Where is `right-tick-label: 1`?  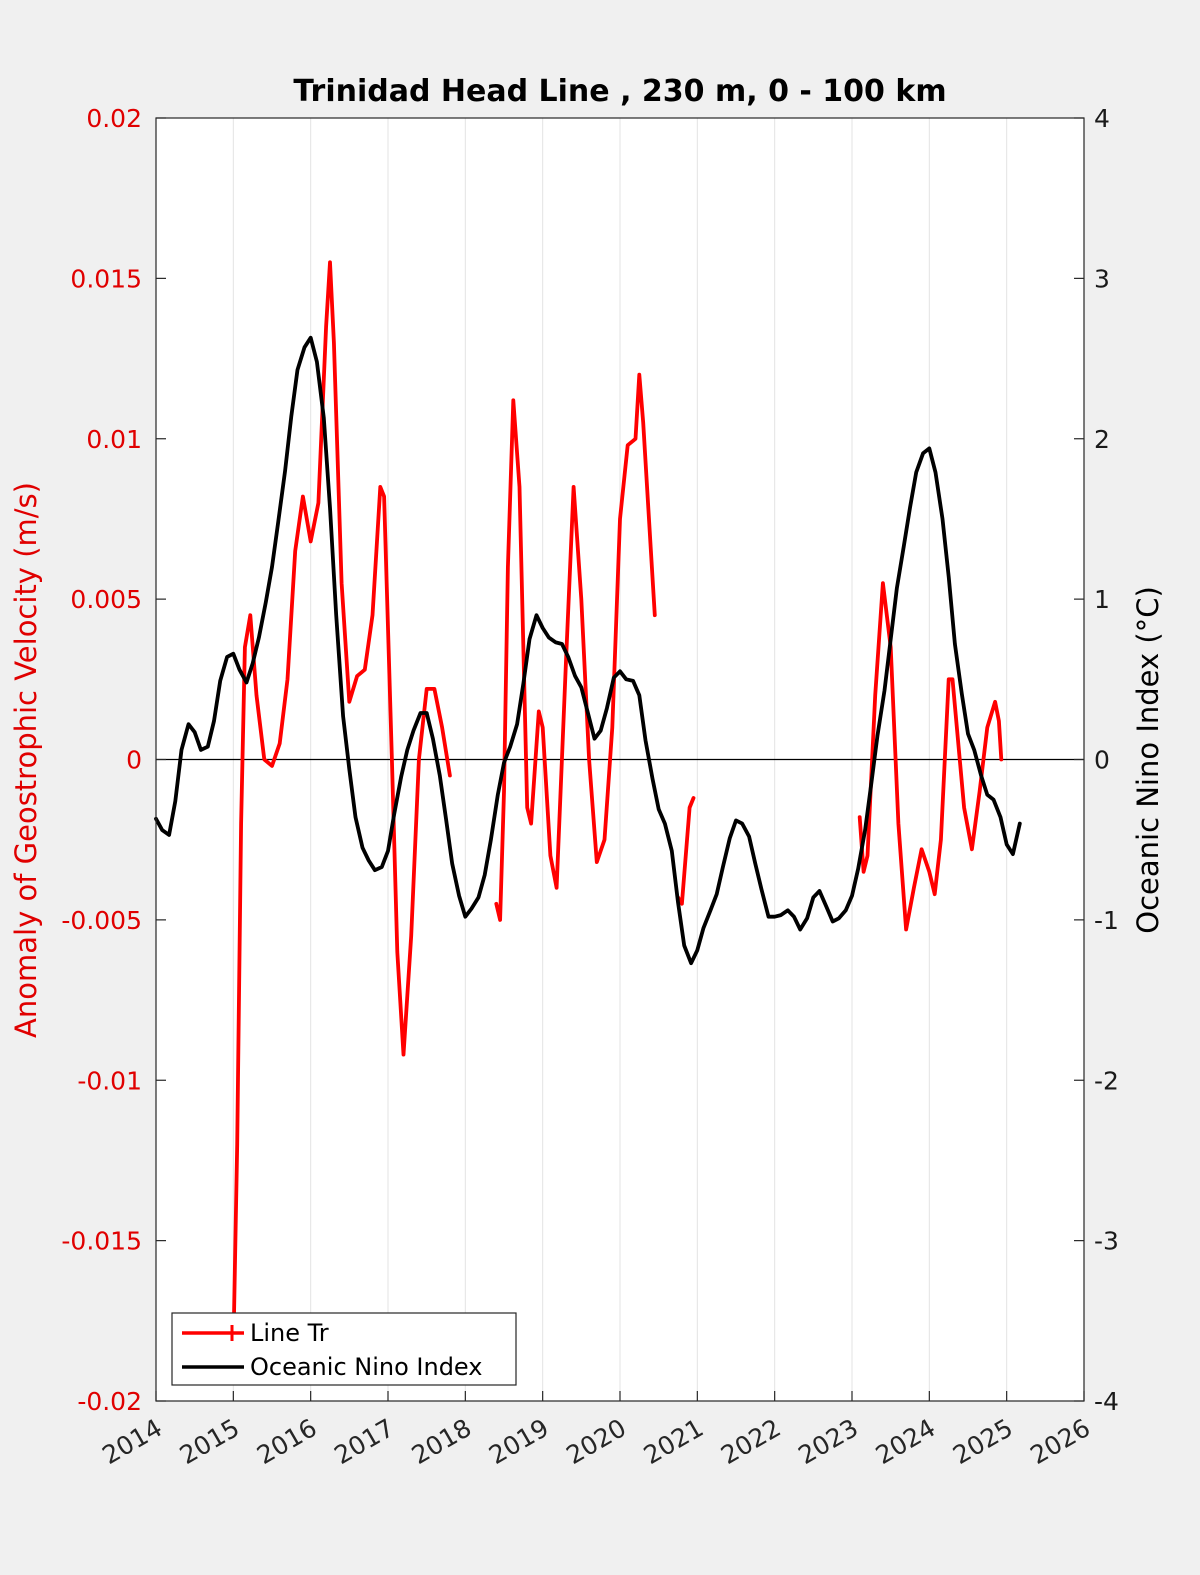 right-tick-label: 1 is located at coordinates (1102, 599).